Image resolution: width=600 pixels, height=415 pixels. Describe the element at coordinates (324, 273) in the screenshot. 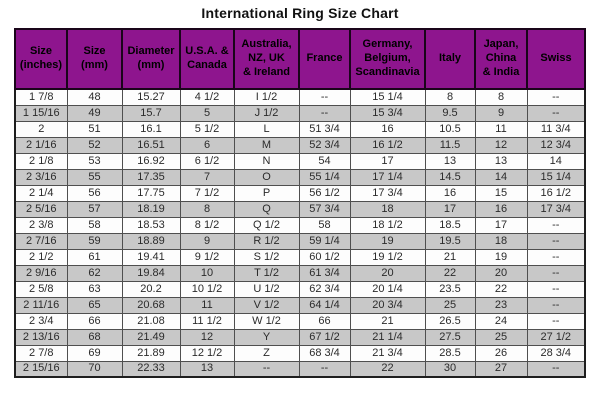

I see `table-cell: 61 3/4` at that location.